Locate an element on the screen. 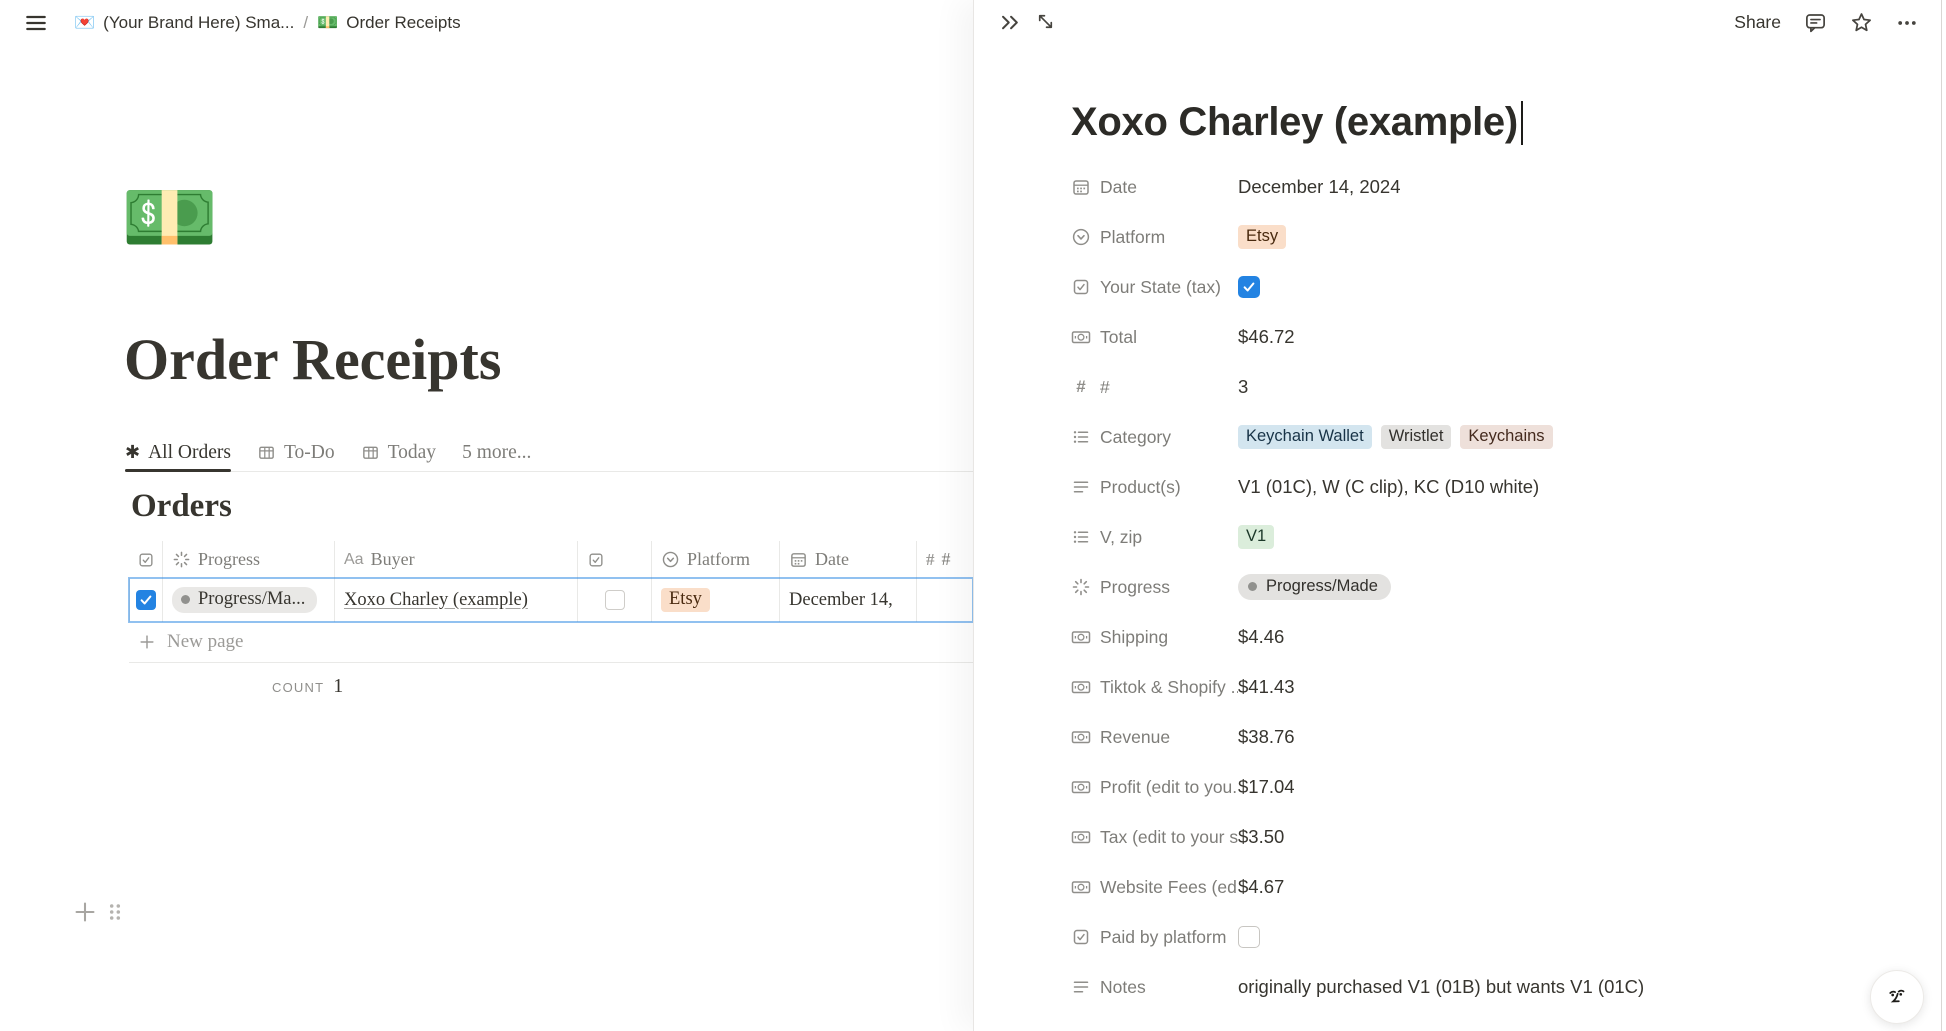 Image resolution: width=1946 pixels, height=1031 pixels. property-row-profit: Profit (edit to you... $17.04 is located at coordinates (1486, 787).